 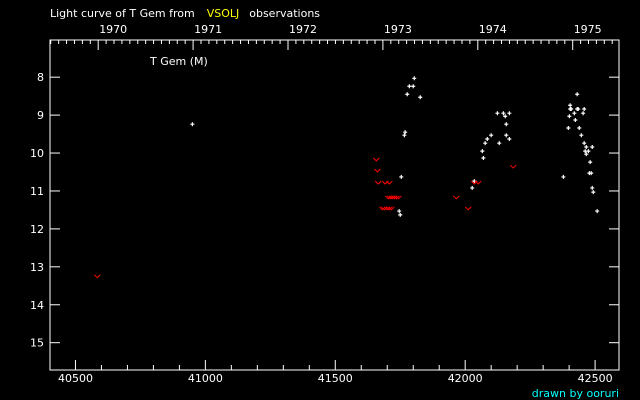 I want to click on year-tick-label: 1974, so click(x=493, y=29).